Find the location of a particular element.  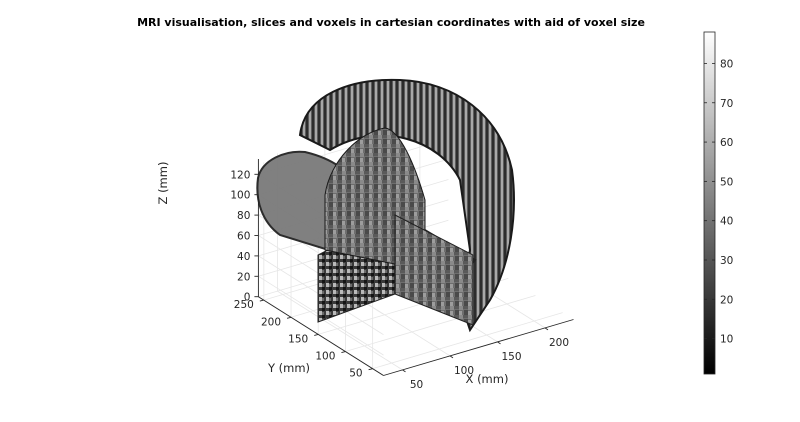

x-tick-label: 200 is located at coordinates (559, 343).